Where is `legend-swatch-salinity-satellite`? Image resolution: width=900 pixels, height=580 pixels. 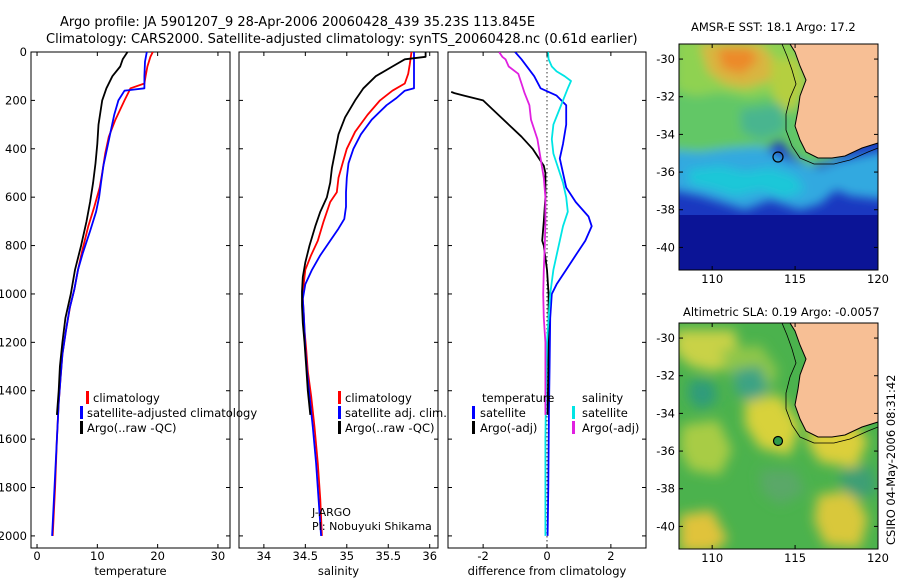 legend-swatch-salinity-satellite is located at coordinates (573, 412).